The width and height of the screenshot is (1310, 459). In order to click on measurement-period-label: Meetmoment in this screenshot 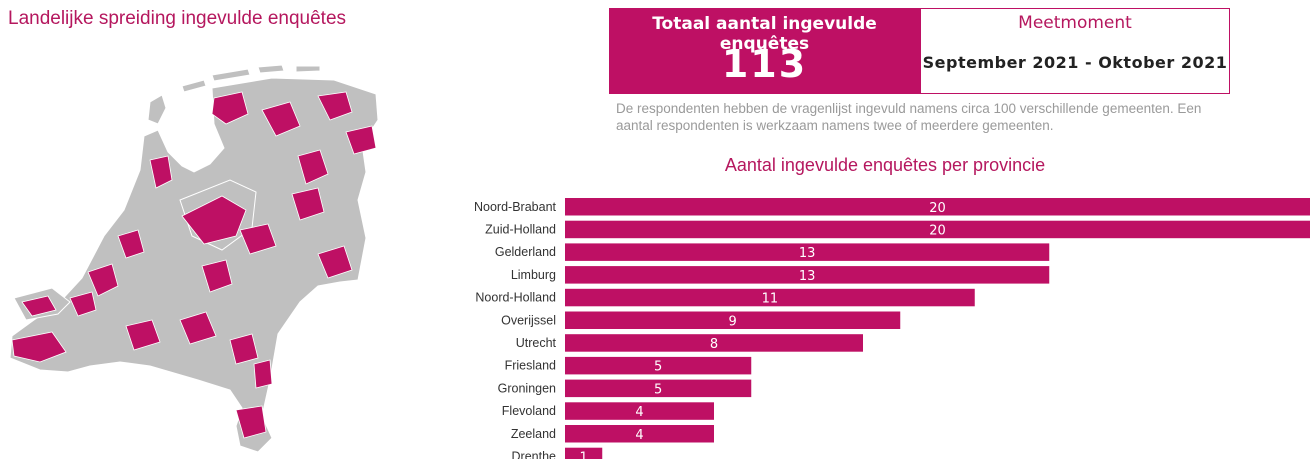, I will do `click(1075, 23)`.